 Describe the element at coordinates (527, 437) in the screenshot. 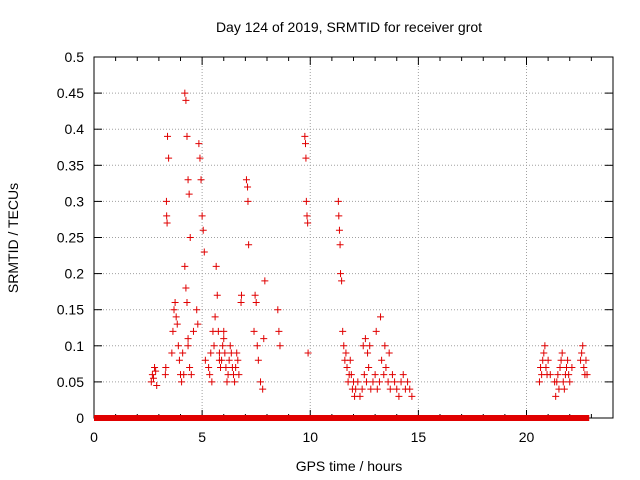

I see `x-tick-label: 20` at that location.